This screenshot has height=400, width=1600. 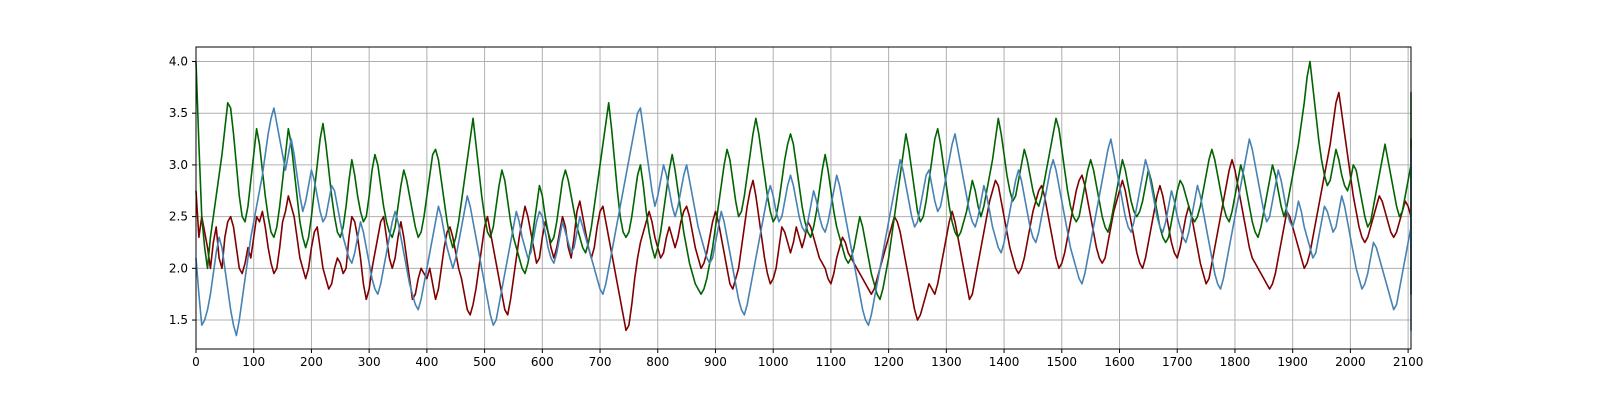 What do you see at coordinates (311, 362) in the screenshot?
I see `x-tick-label: 200` at bounding box center [311, 362].